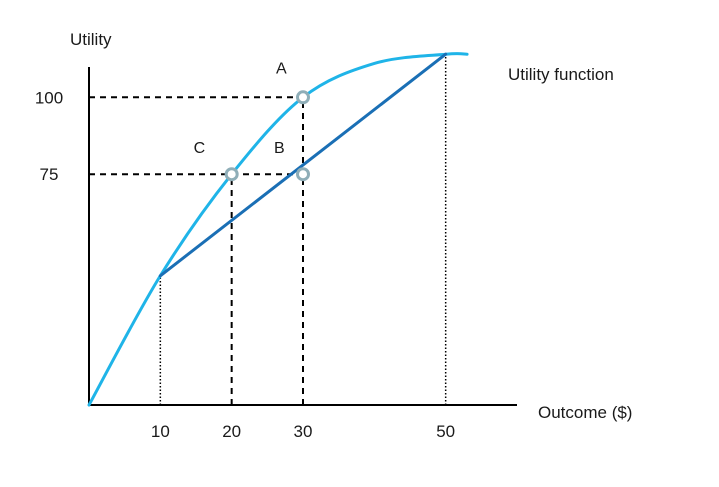 Image resolution: width=719 pixels, height=487 pixels. What do you see at coordinates (200, 148) in the screenshot?
I see `point-c-label: C` at bounding box center [200, 148].